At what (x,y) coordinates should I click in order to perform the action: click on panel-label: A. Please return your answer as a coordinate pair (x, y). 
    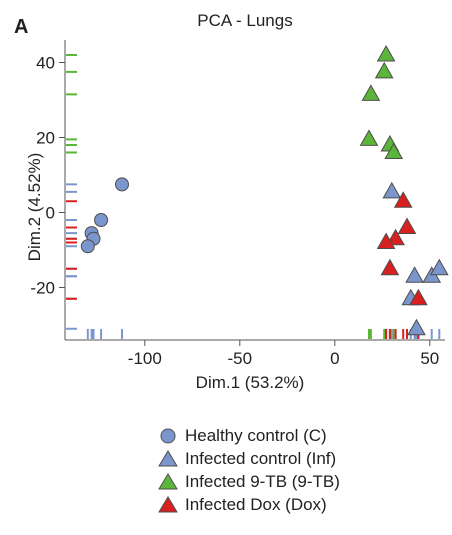
    Looking at the image, I should click on (21, 27).